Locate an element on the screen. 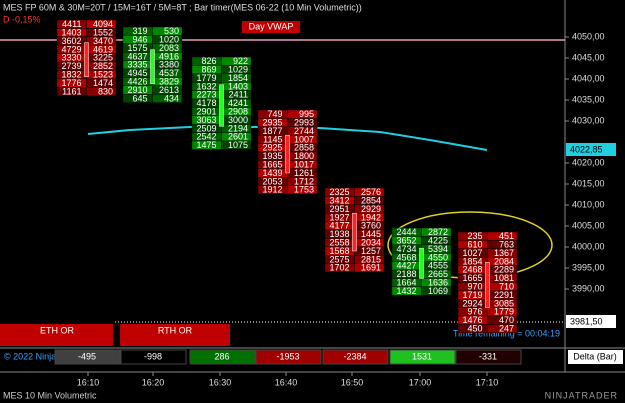  time-label: 17:00 is located at coordinates (420, 382).